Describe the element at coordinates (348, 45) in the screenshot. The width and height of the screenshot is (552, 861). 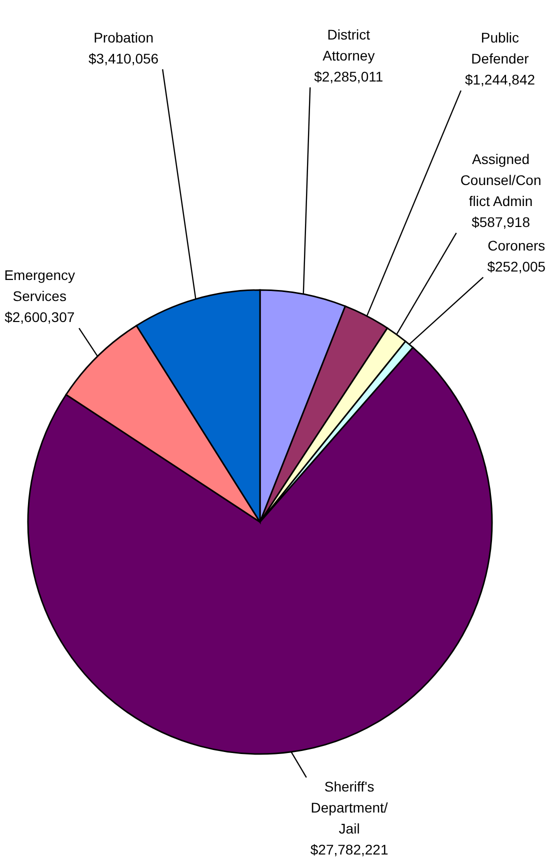
I see `slice-label: District Attorney` at that location.